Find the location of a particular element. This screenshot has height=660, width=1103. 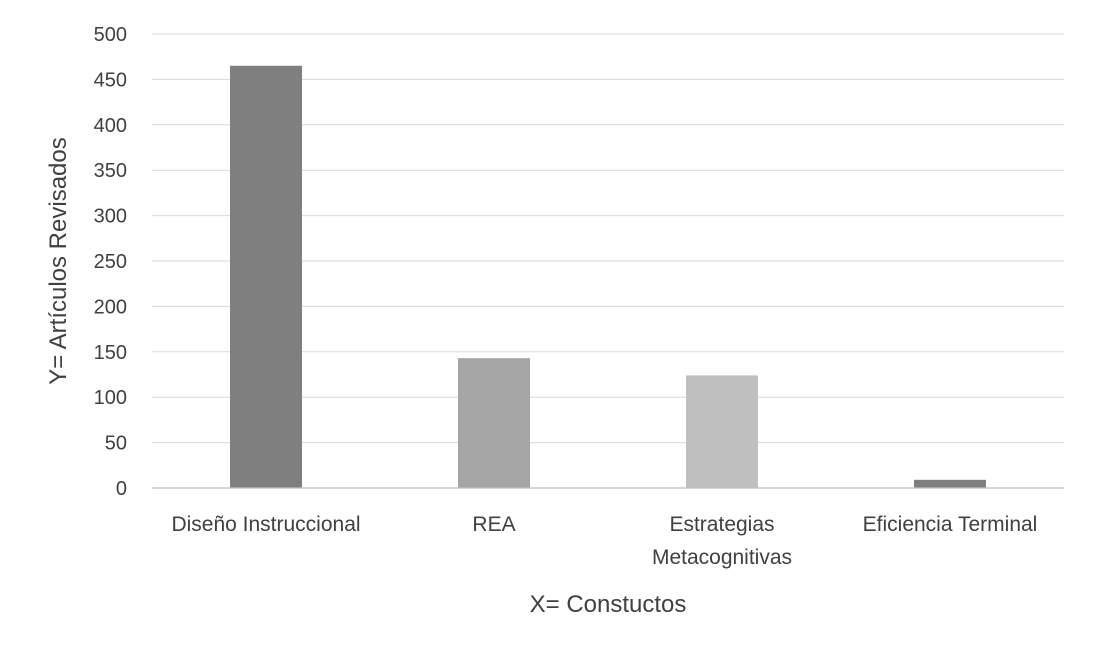

x-category-line: REA is located at coordinates (493, 524).